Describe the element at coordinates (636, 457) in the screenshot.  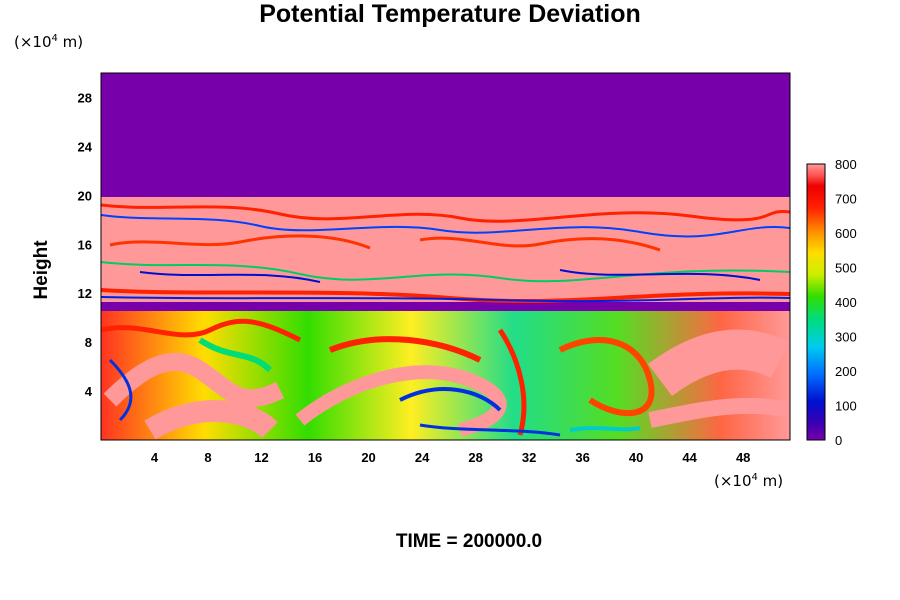
I see `x-tick-label: 40` at that location.